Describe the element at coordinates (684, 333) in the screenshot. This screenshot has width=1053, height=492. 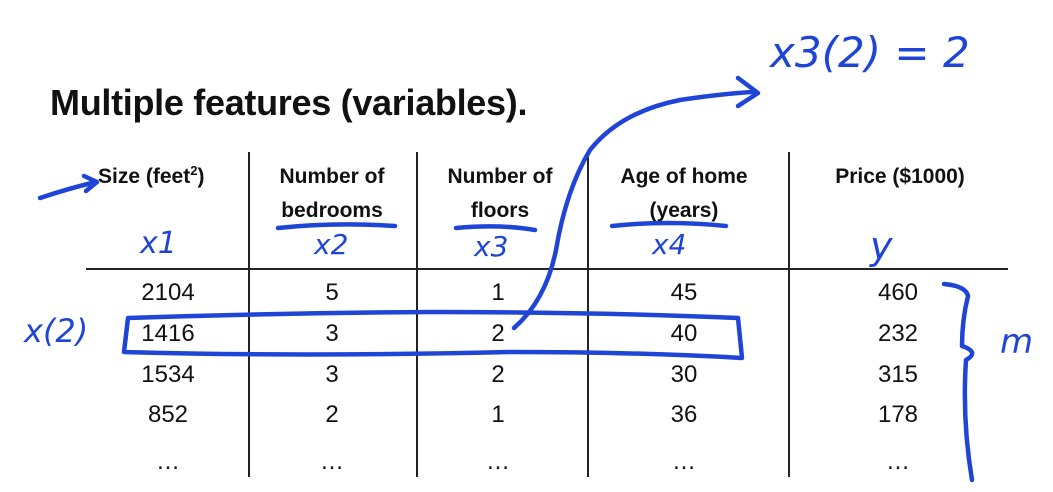
I see `table-cell: 40` at that location.